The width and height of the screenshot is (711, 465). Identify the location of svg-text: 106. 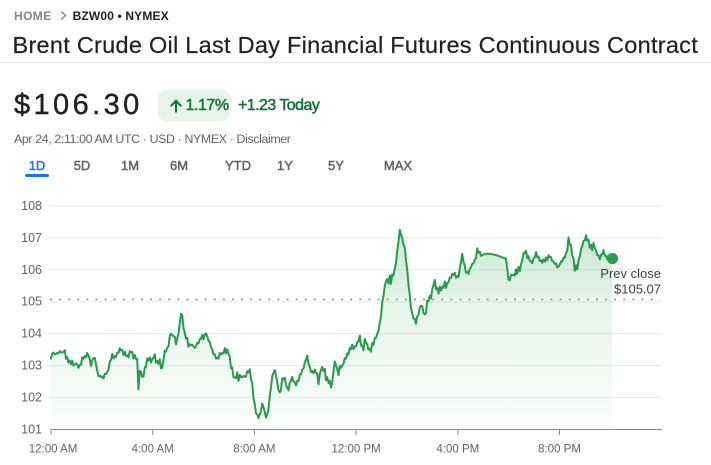
(31, 270).